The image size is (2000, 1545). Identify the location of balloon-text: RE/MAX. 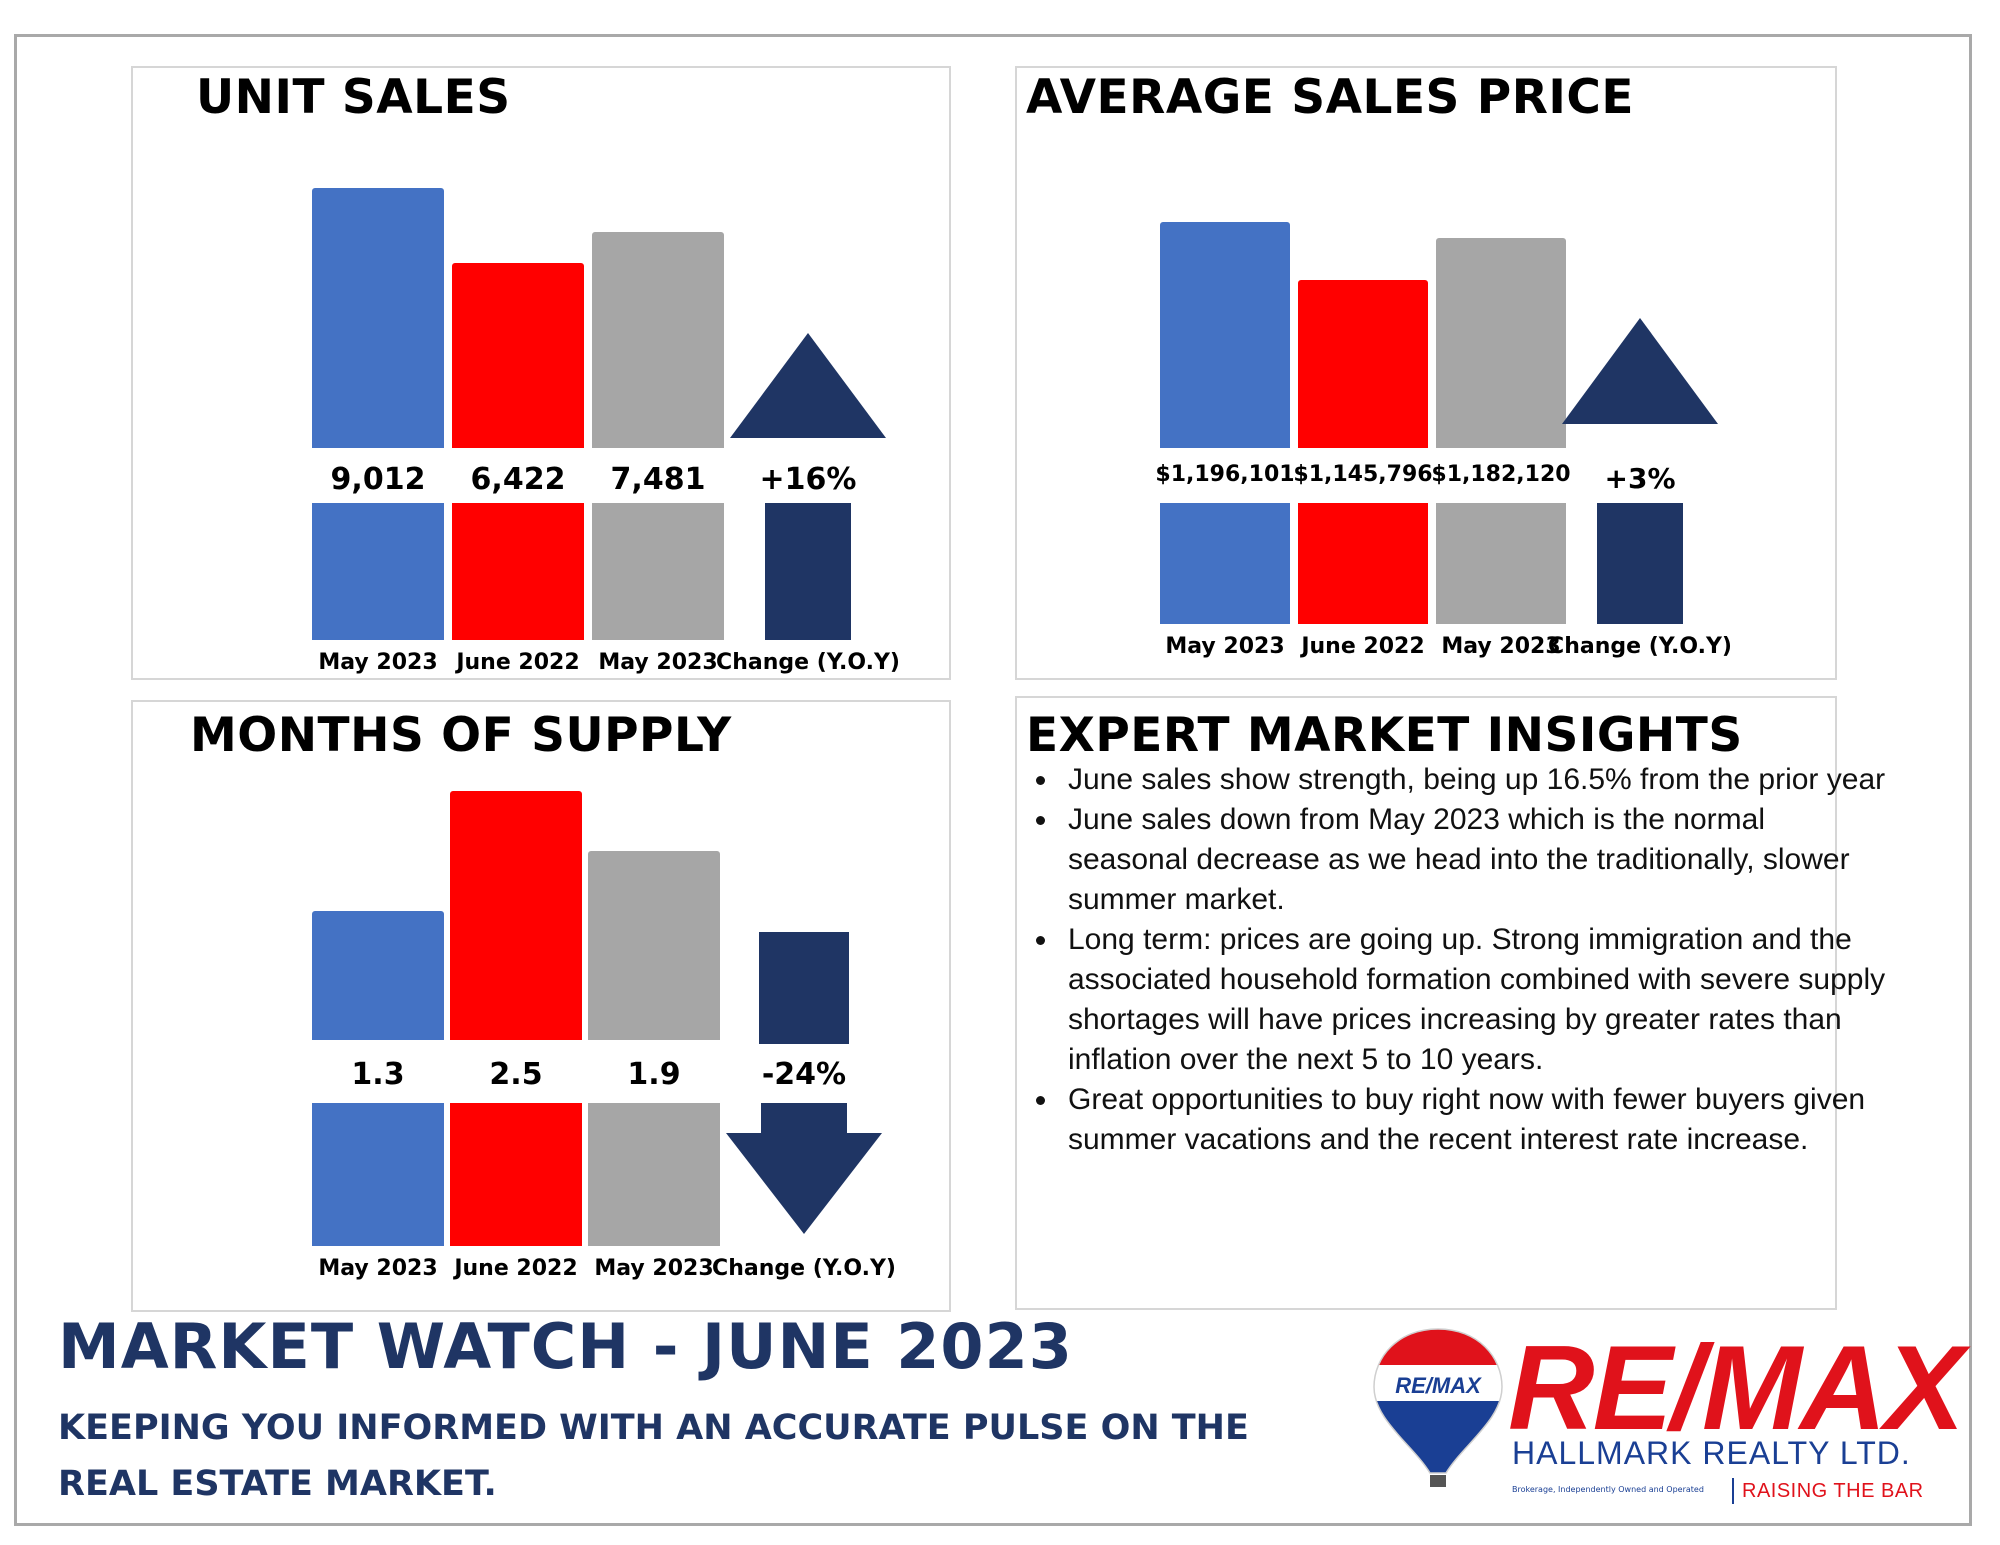
(1438, 1385).